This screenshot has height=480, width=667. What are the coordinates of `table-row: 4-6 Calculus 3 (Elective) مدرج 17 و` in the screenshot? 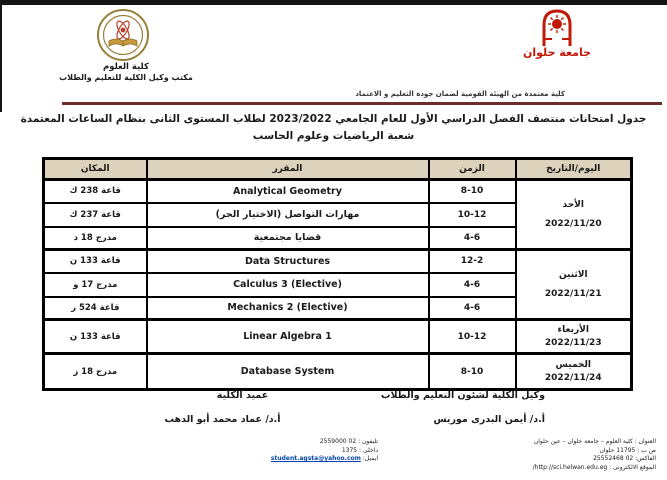 It's located at (337, 284).